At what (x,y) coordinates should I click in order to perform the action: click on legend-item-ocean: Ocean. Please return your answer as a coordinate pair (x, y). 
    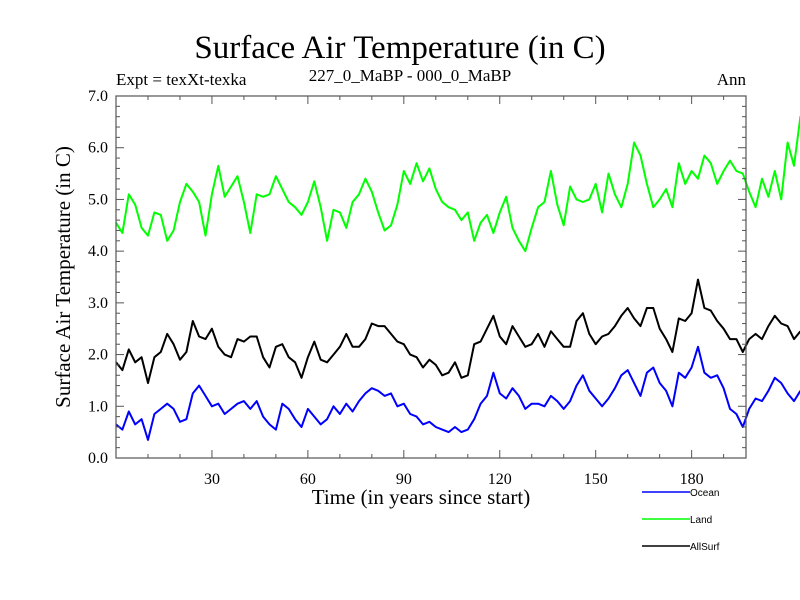
    Looking at the image, I should click on (680, 493).